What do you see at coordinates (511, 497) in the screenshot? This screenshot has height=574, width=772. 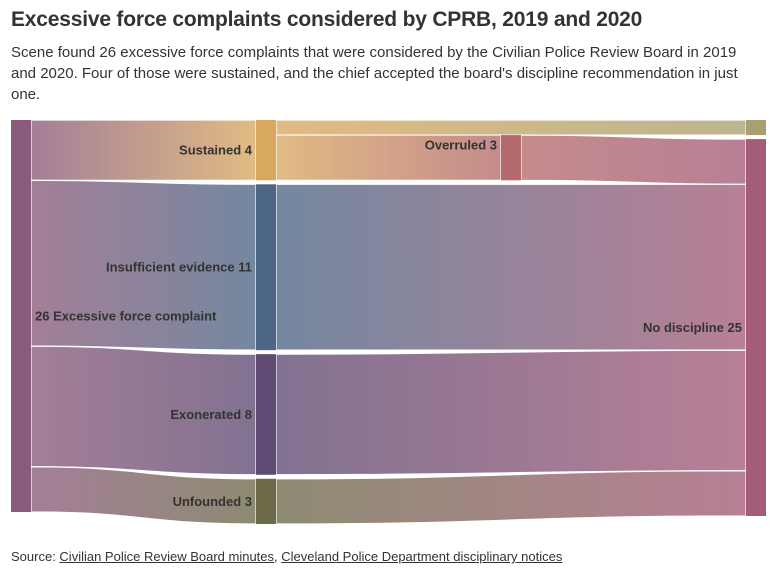 I see `link-unfounded-to-no_discipline` at bounding box center [511, 497].